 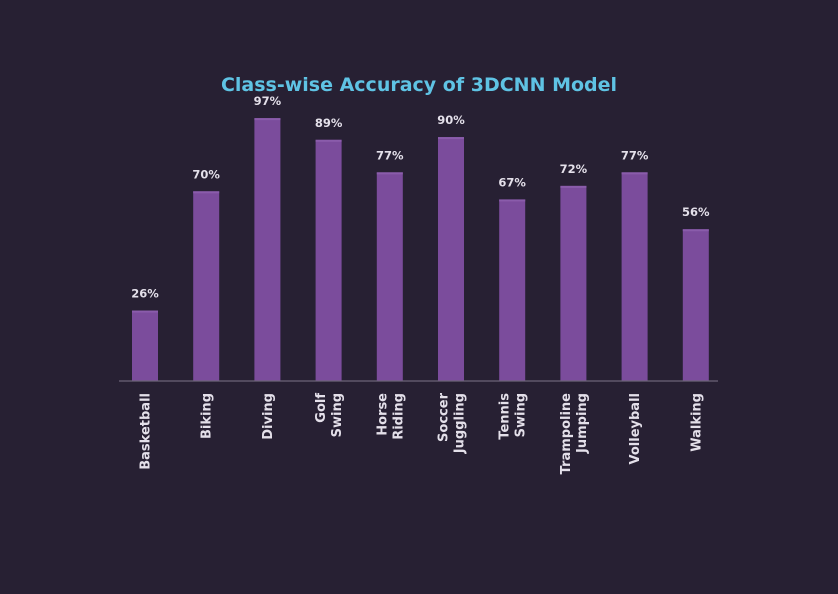 What do you see at coordinates (382, 414) in the screenshot?
I see `category-label-line: Horse` at bounding box center [382, 414].